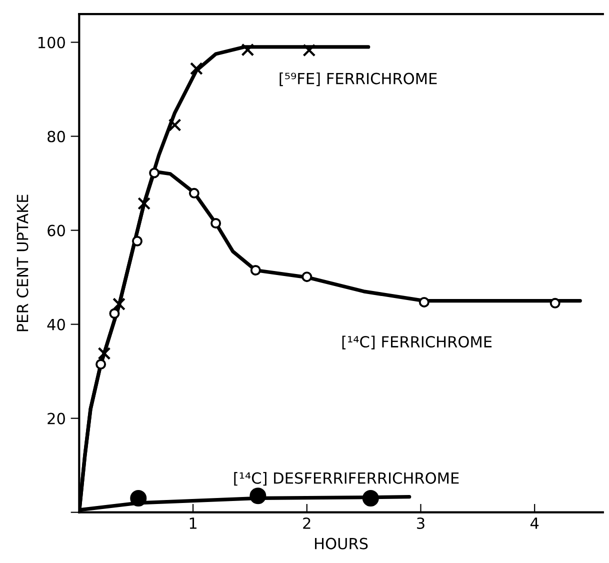 This screenshot has height=563, width=609. What do you see at coordinates (306, 523) in the screenshot?
I see `x-tick-label: 2` at bounding box center [306, 523].